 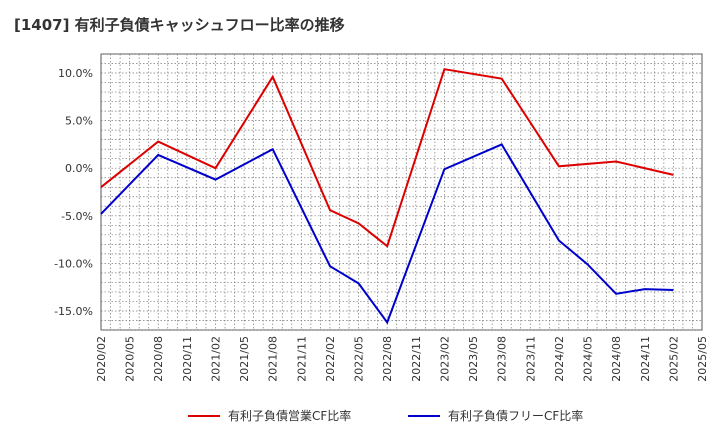 I want to click on x-tick-label: 2022/05, so click(x=359, y=359).